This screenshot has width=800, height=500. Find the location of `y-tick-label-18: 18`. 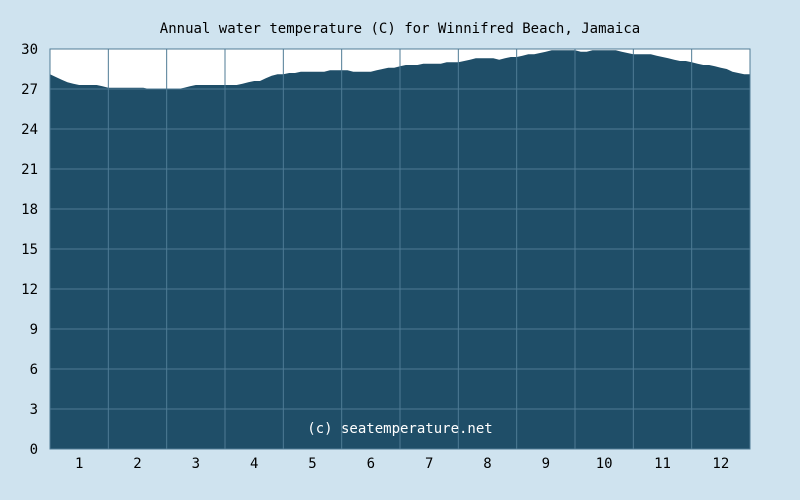

y-tick-label-18: 18 is located at coordinates (29, 210).